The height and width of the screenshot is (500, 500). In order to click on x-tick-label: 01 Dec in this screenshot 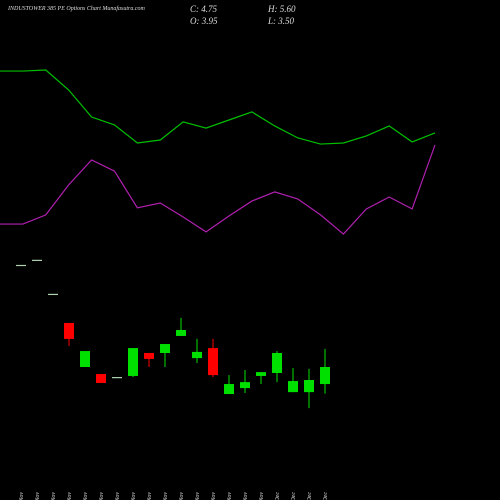, I will do `click(278, 496)`.